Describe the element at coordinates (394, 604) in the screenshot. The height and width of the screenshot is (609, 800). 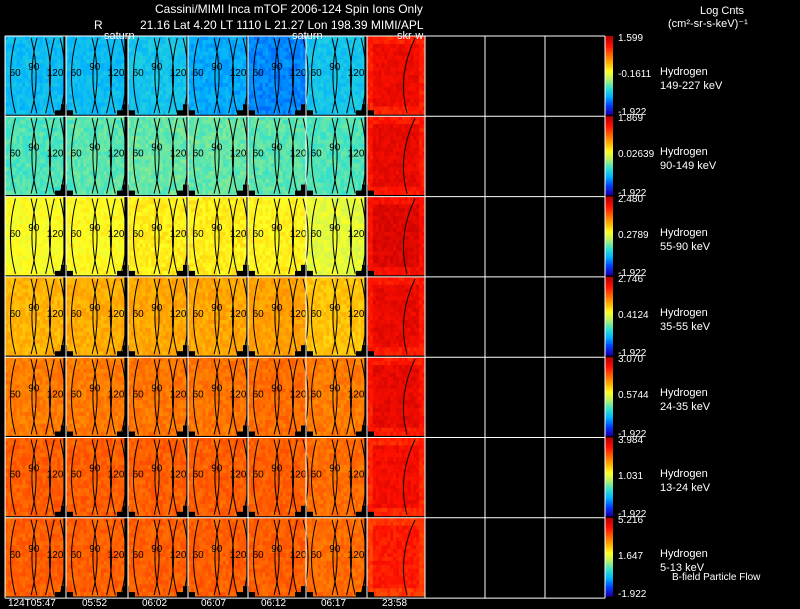
I see `time-tick-label: 23:58` at that location.